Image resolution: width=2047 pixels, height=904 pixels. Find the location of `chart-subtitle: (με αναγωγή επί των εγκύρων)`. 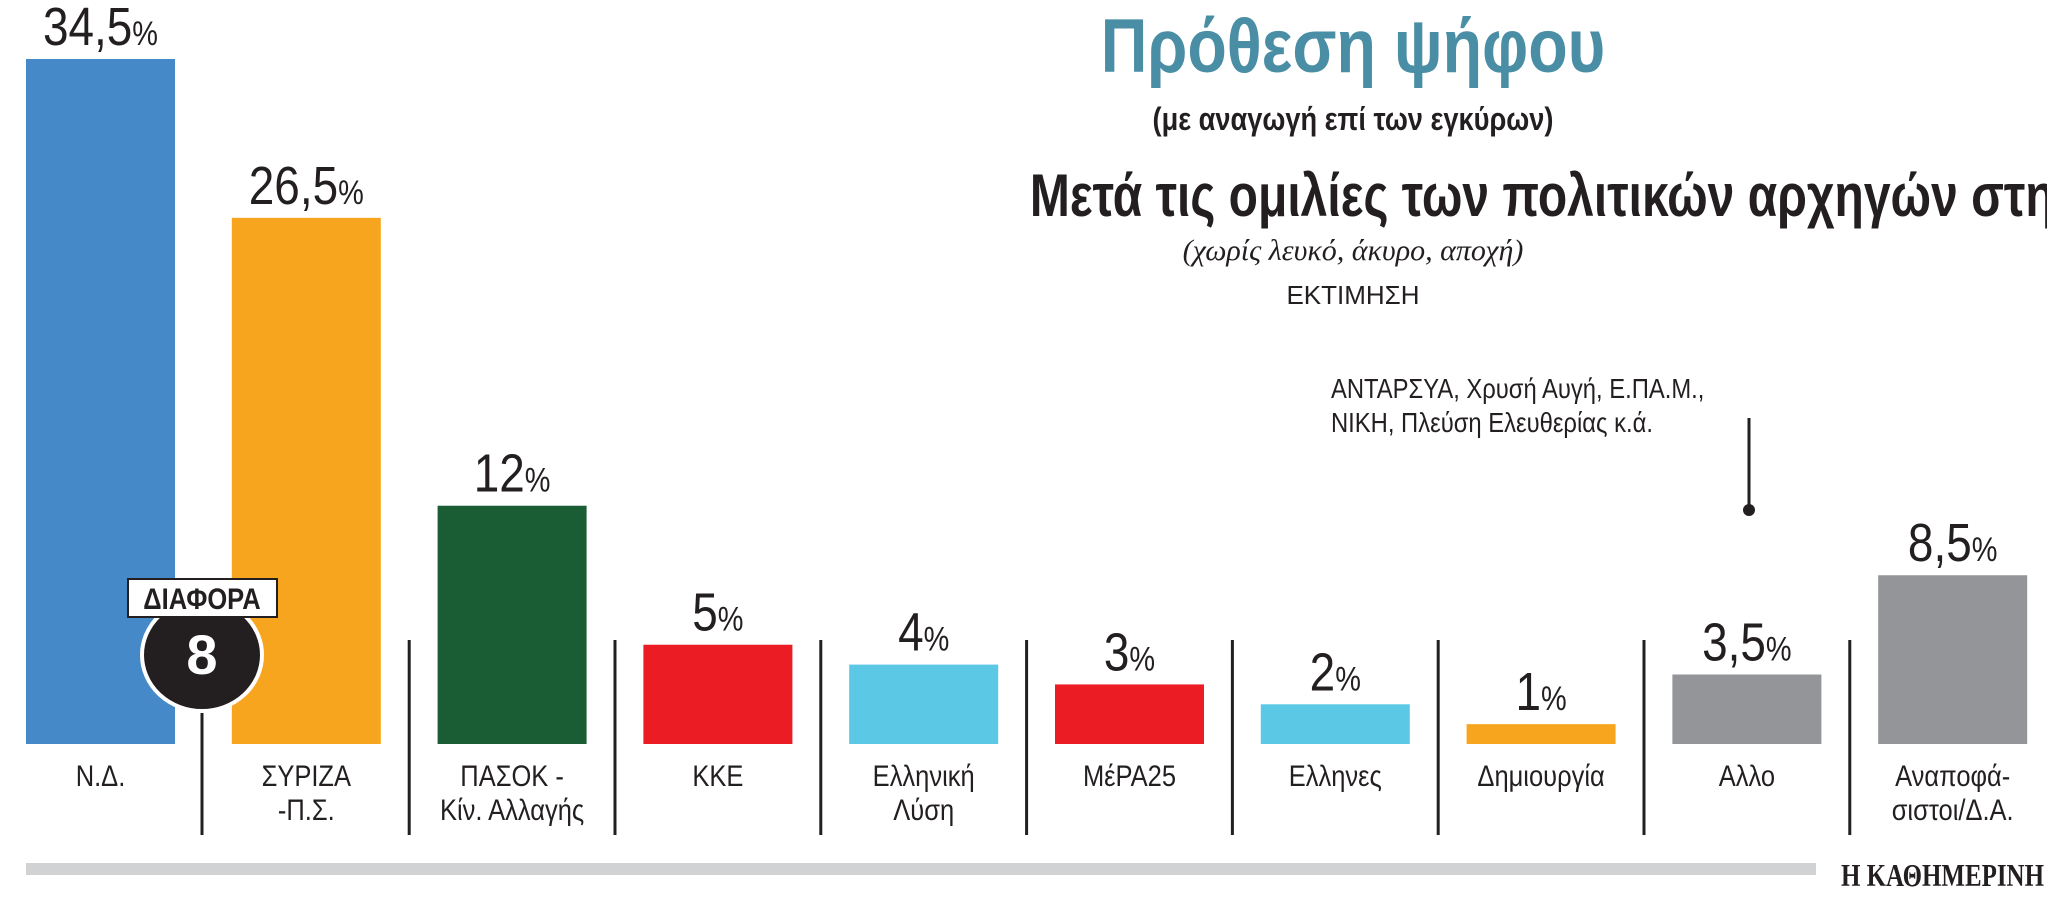

chart-subtitle: (με αναγωγή επί των εγκύρων) is located at coordinates (1353, 120).